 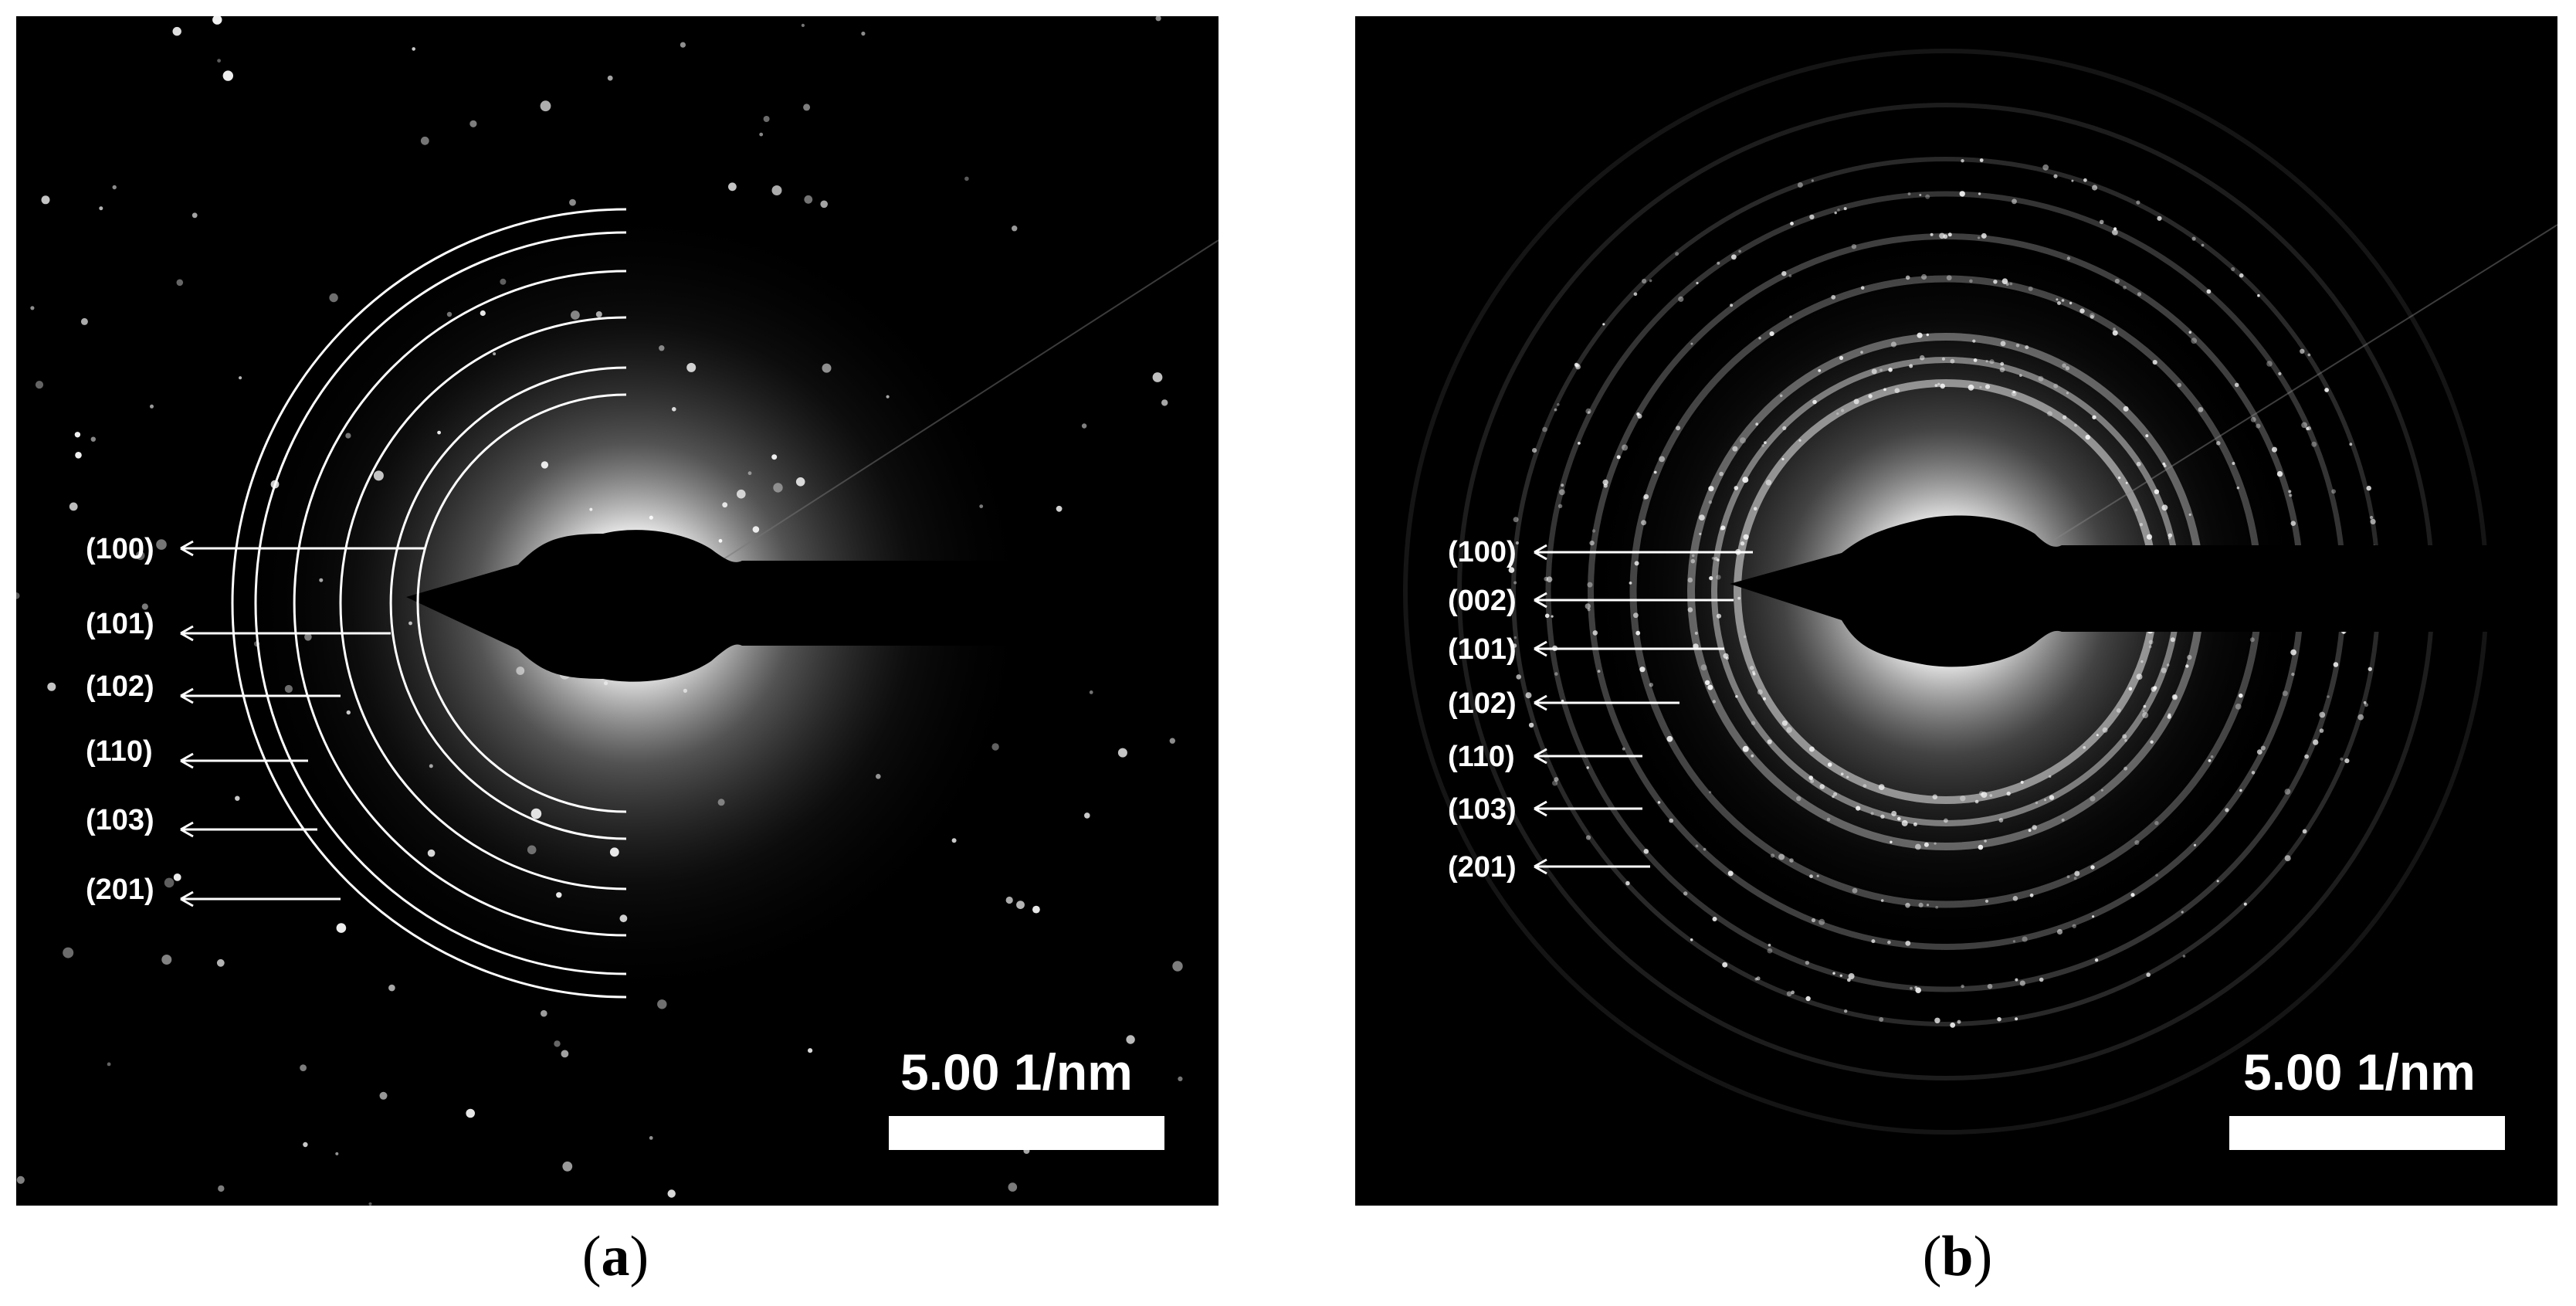 I want to click on index-label-102: (102), so click(x=213, y=687).